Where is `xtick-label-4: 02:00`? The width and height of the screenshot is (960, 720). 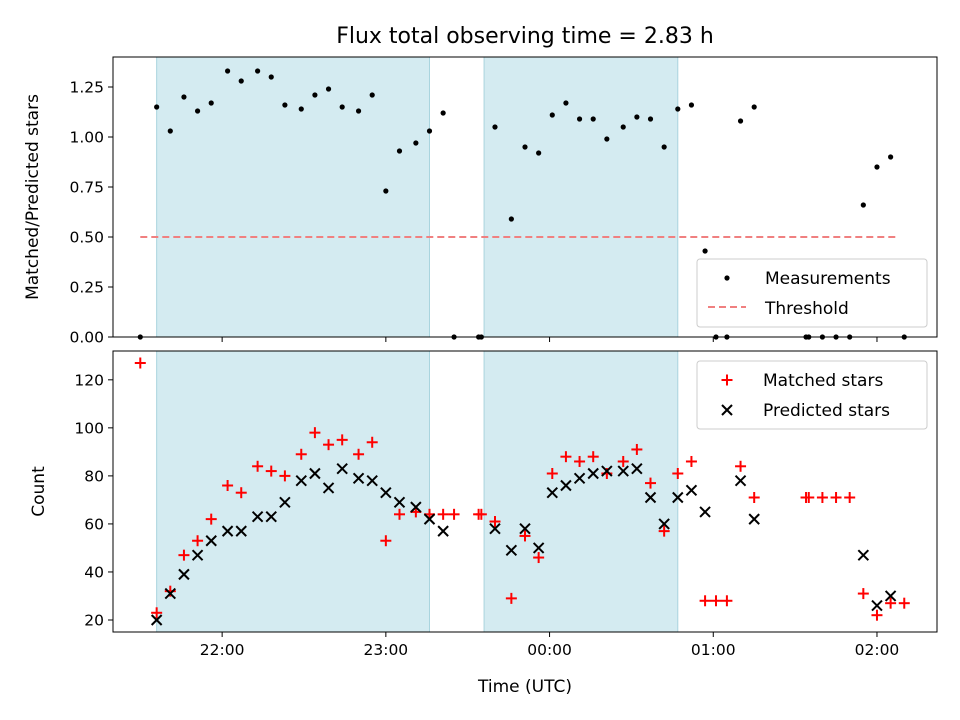
xtick-label-4: 02:00 is located at coordinates (877, 650).